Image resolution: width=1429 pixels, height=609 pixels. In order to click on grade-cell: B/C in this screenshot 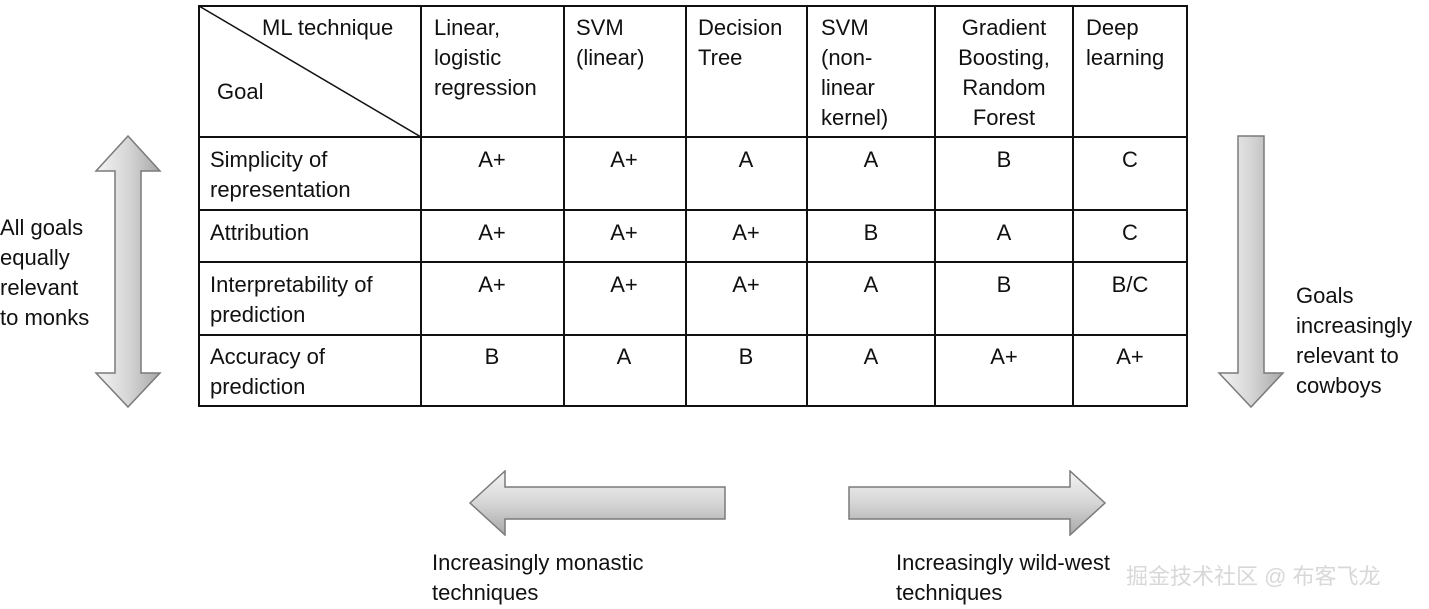, I will do `click(1130, 284)`.